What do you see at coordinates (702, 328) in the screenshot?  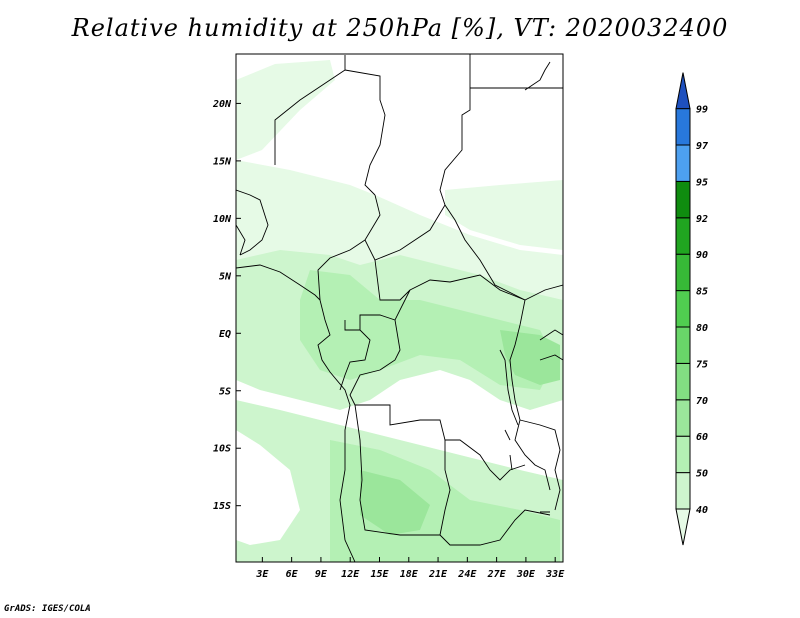 I see `colorbar-level-label: 80` at bounding box center [702, 328].